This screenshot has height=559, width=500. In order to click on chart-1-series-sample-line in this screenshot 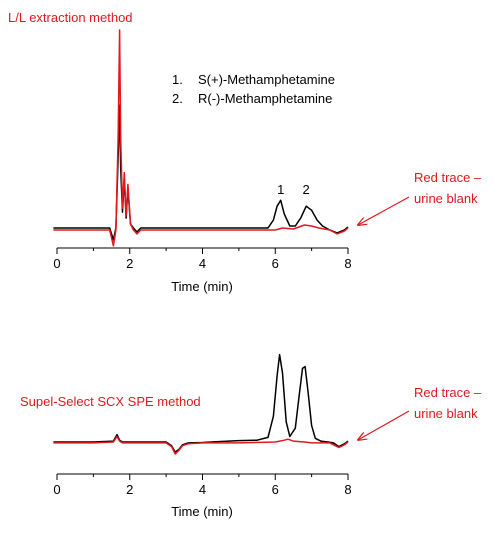, I will do `click(201, 172)`.